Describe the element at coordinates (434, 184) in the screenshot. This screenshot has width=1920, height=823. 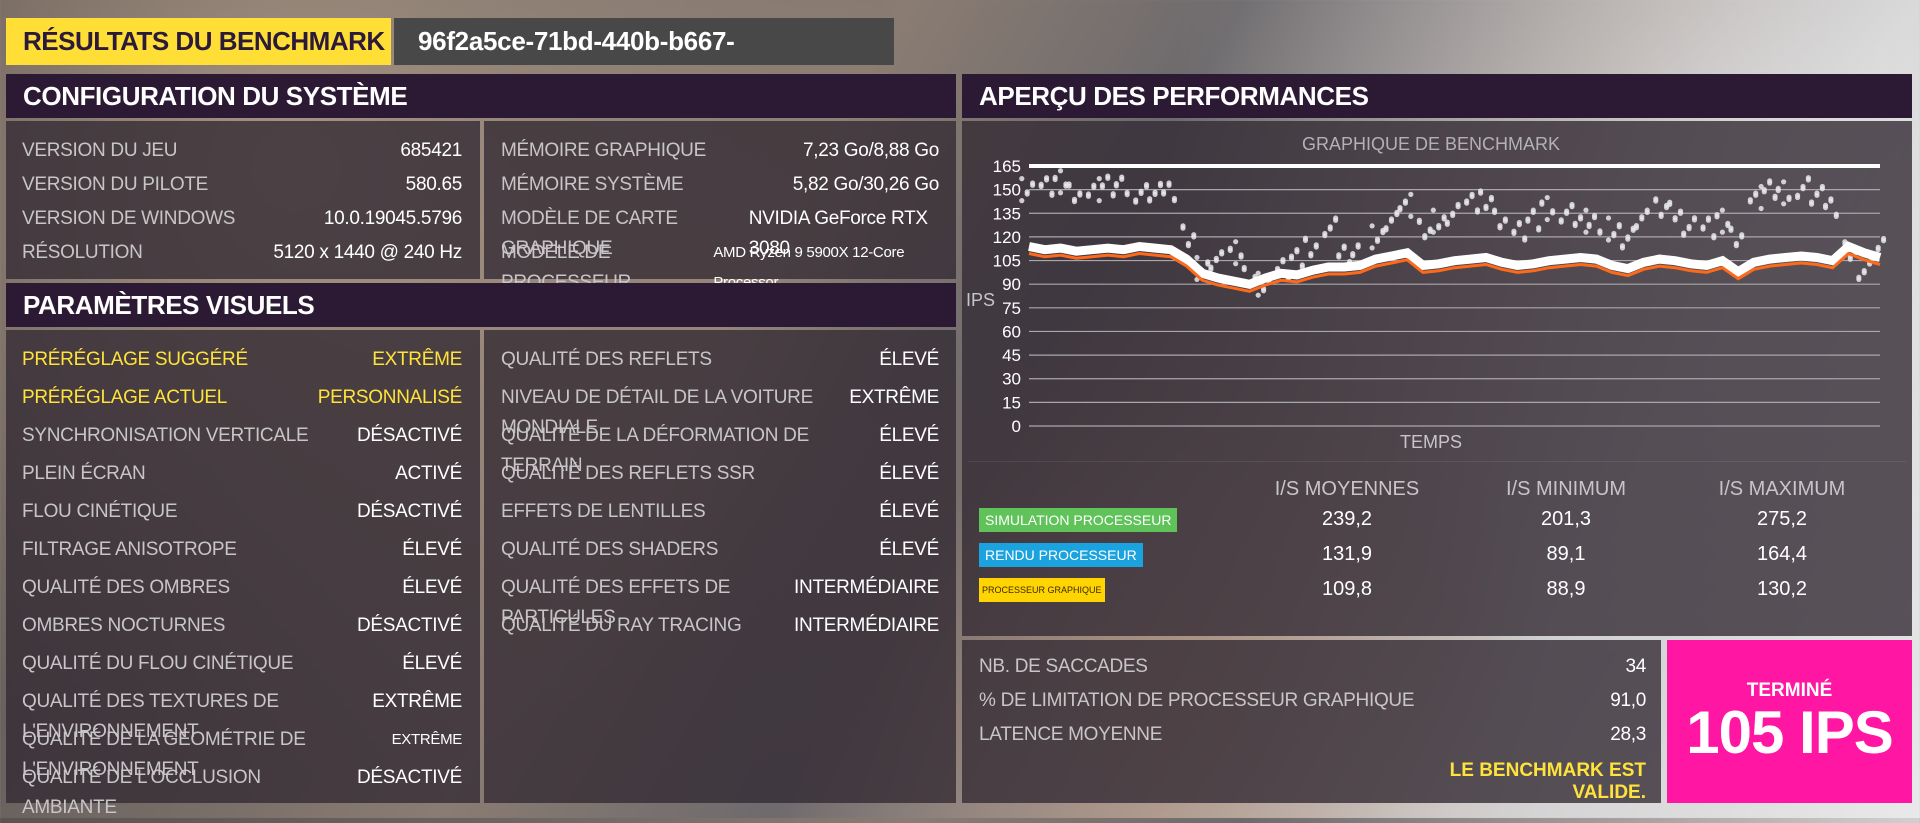
I see `system-config-left-value: 580.65` at that location.